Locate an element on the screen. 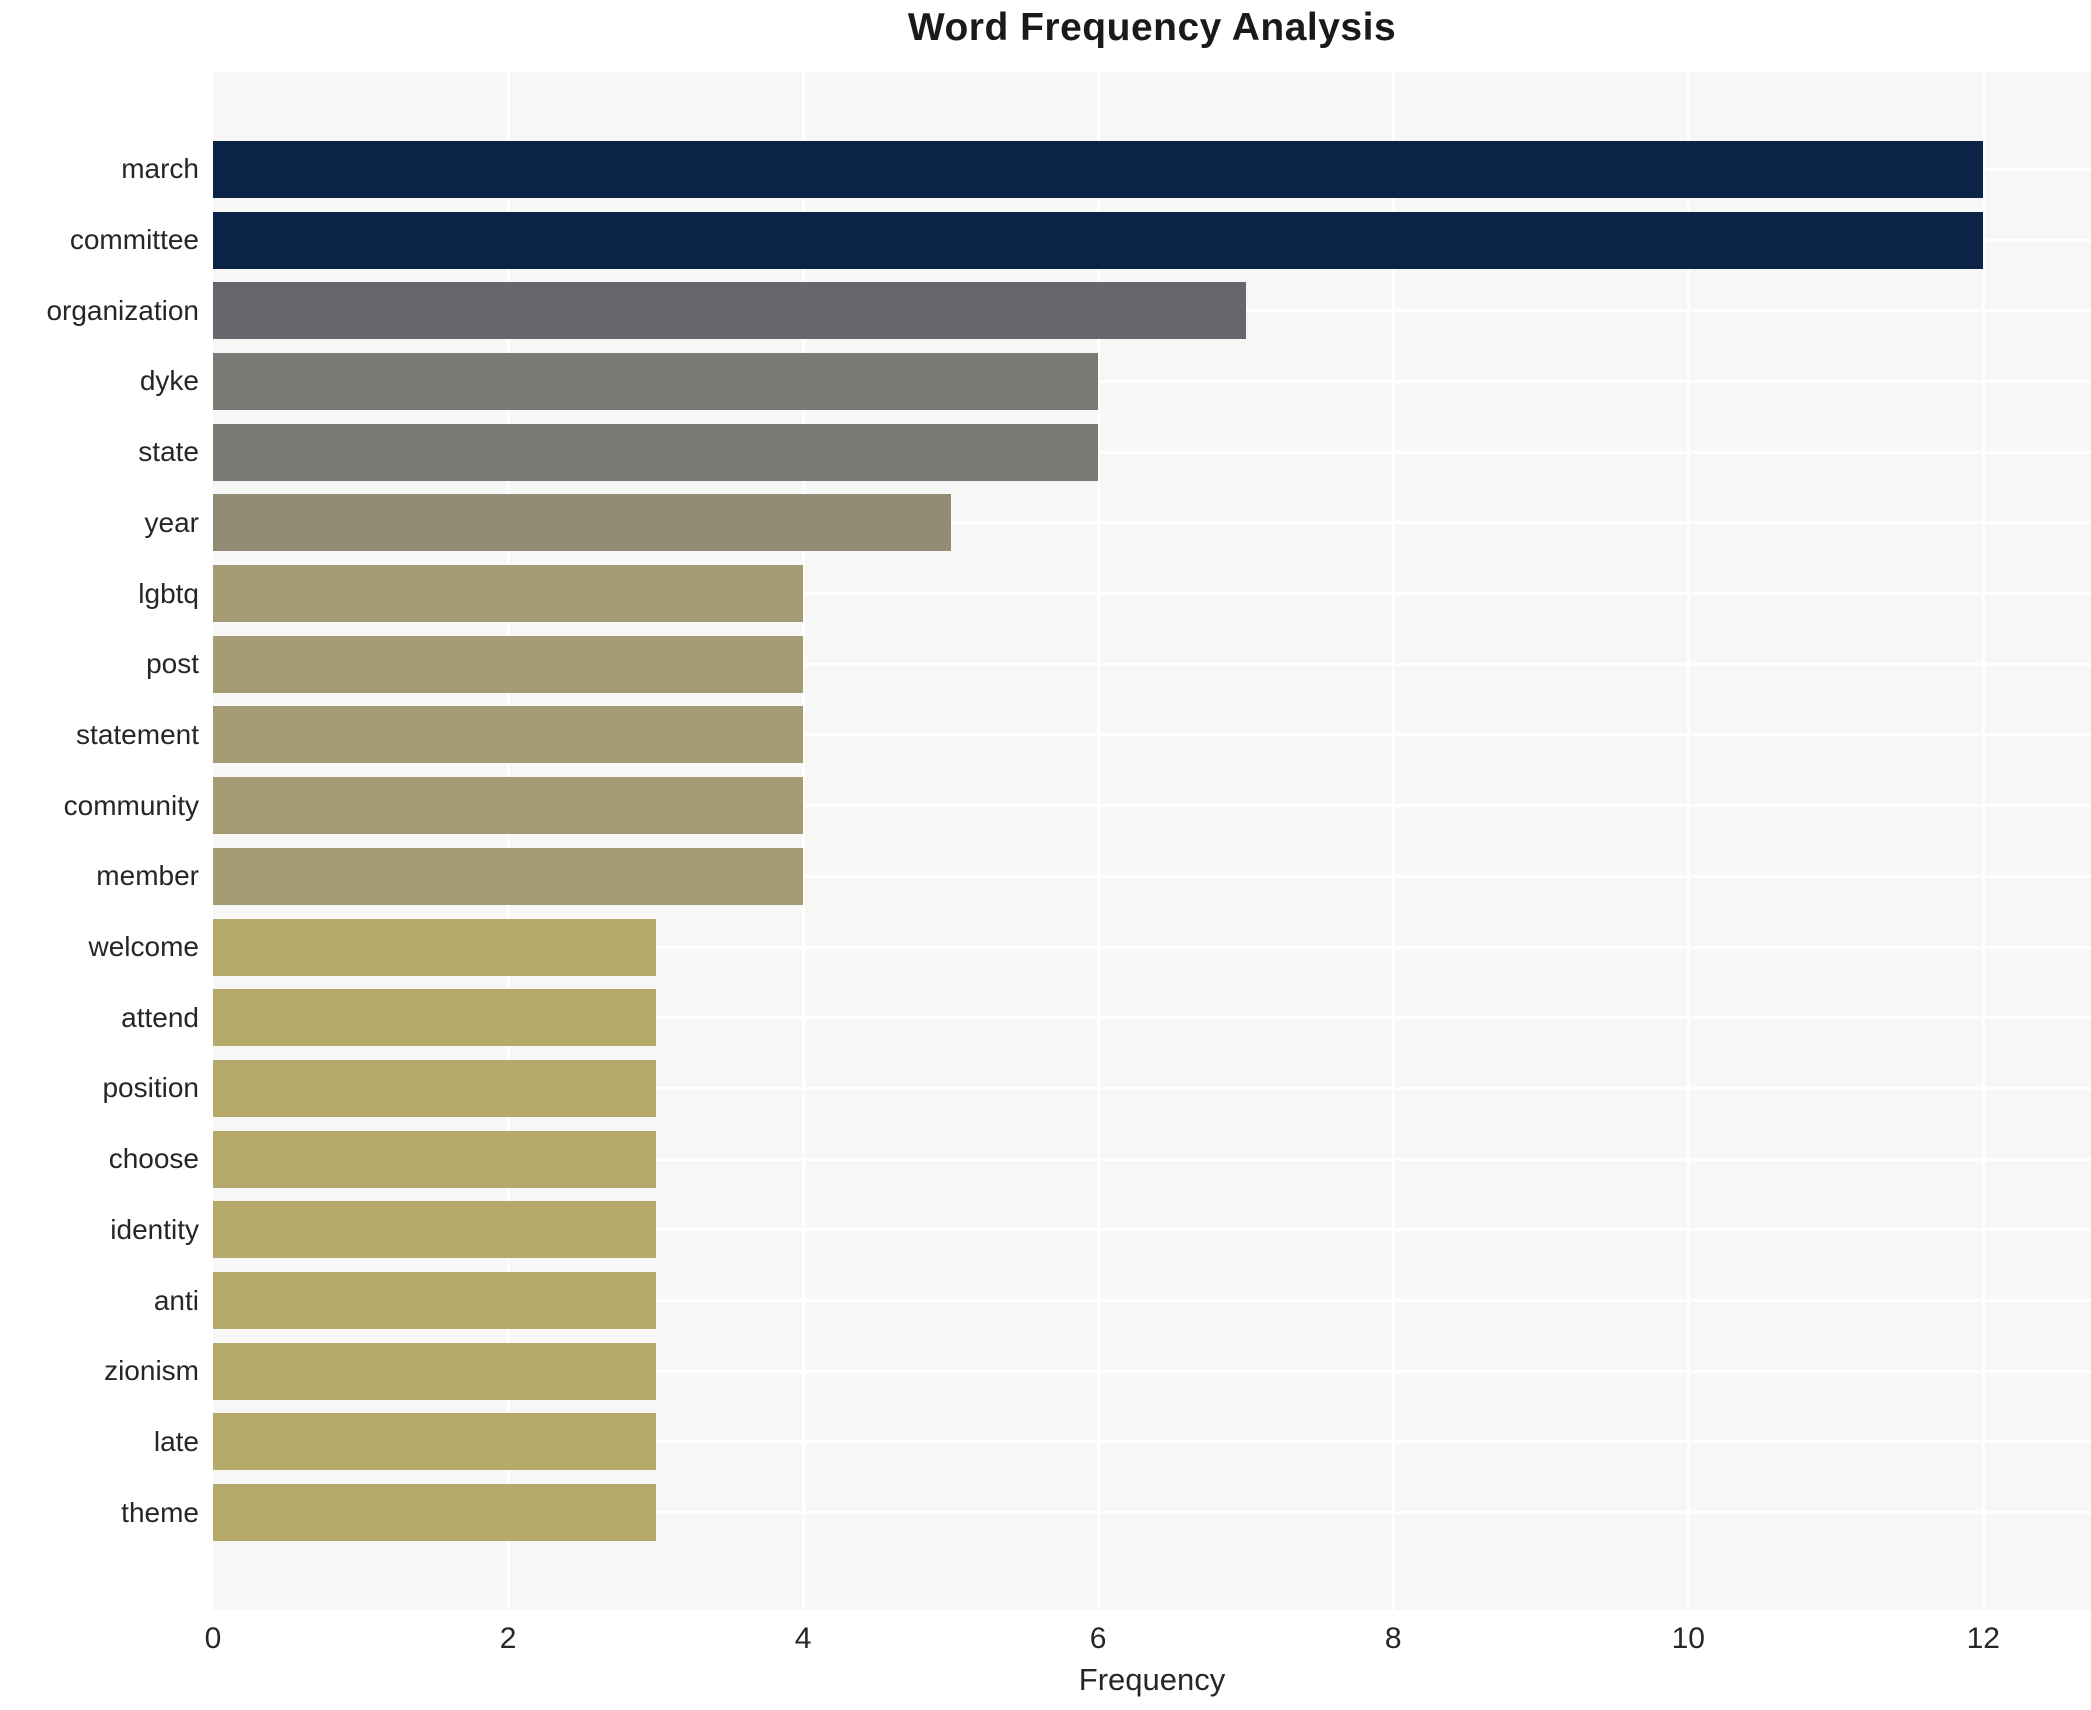 The width and height of the screenshot is (2091, 1710). bar-post is located at coordinates (508, 664).